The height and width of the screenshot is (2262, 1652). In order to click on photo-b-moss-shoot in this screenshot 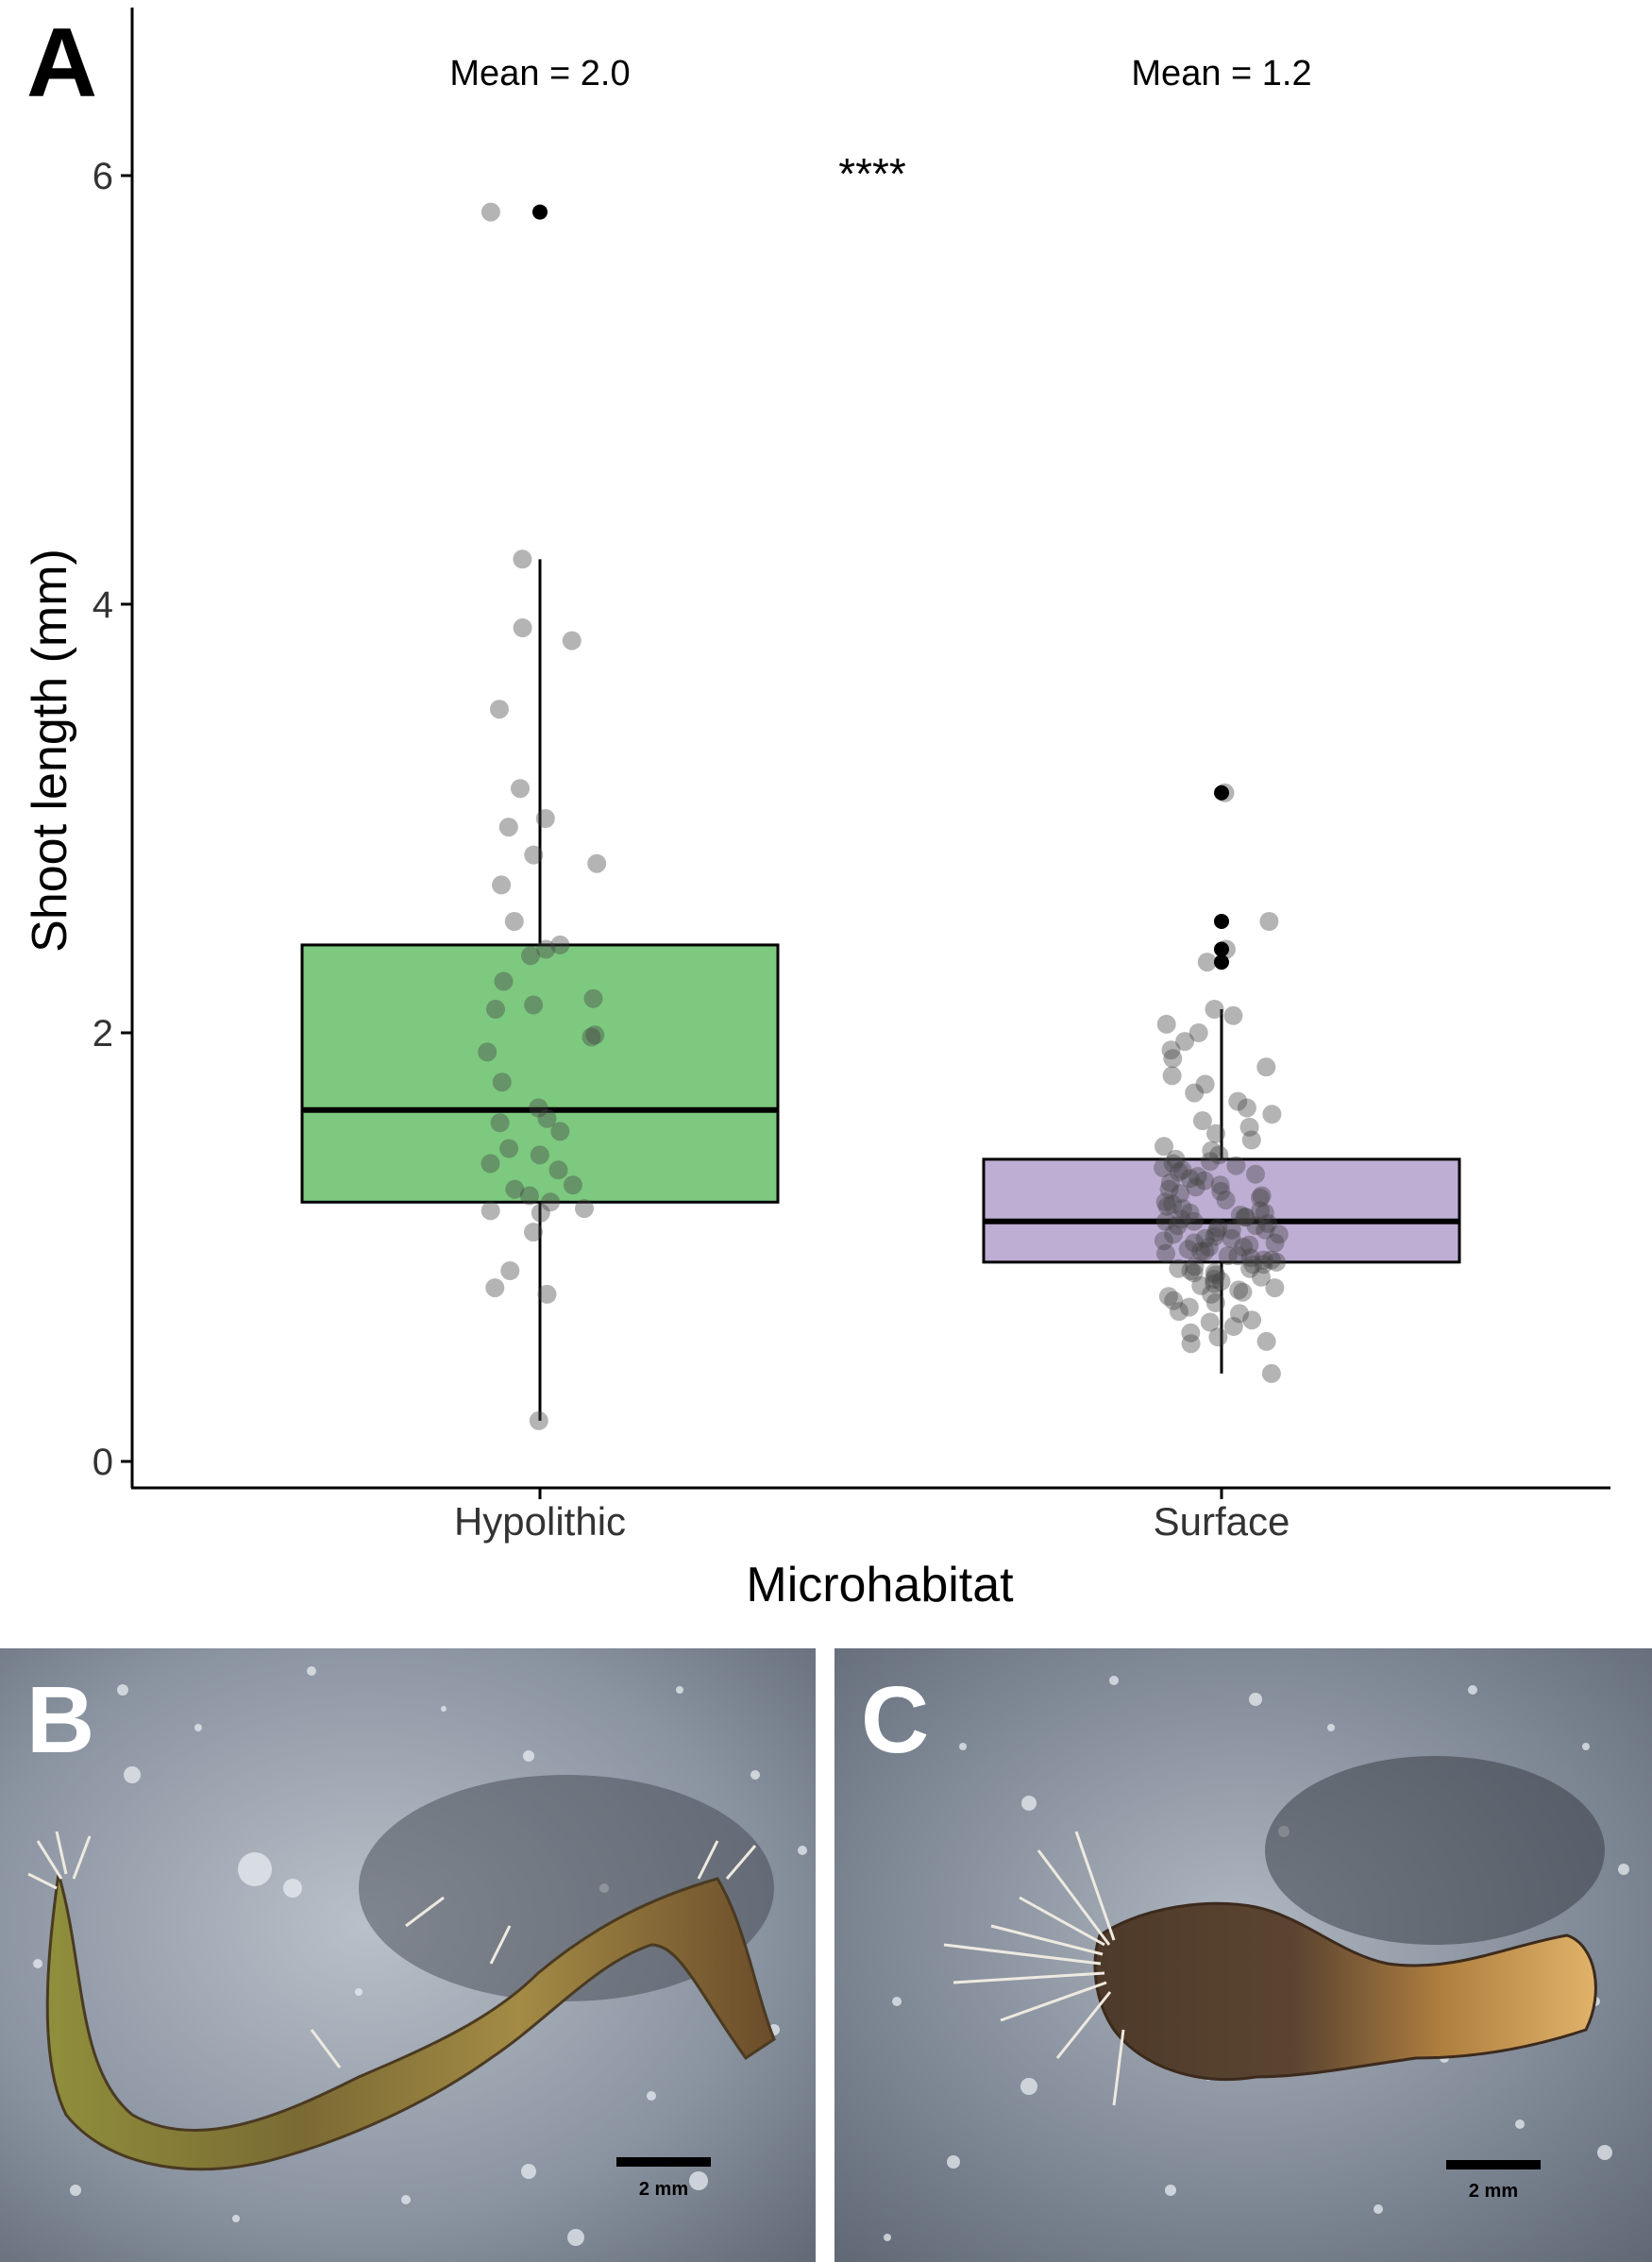, I will do `click(410, 2022)`.